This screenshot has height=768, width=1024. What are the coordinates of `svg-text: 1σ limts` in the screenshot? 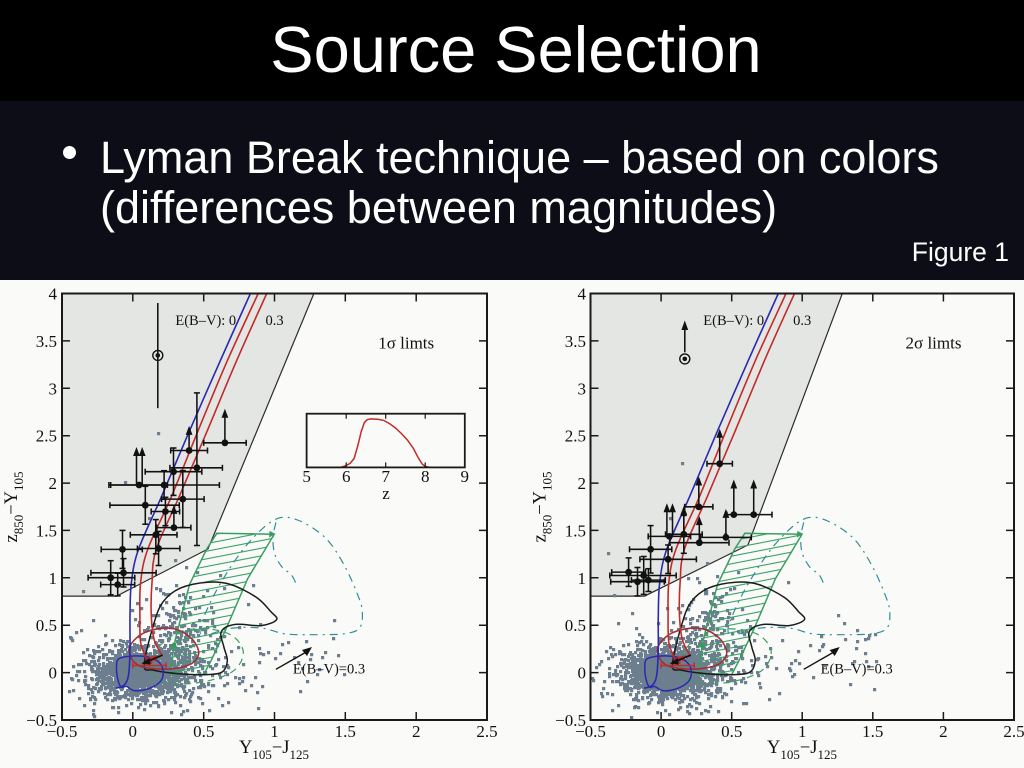 It's located at (406, 343).